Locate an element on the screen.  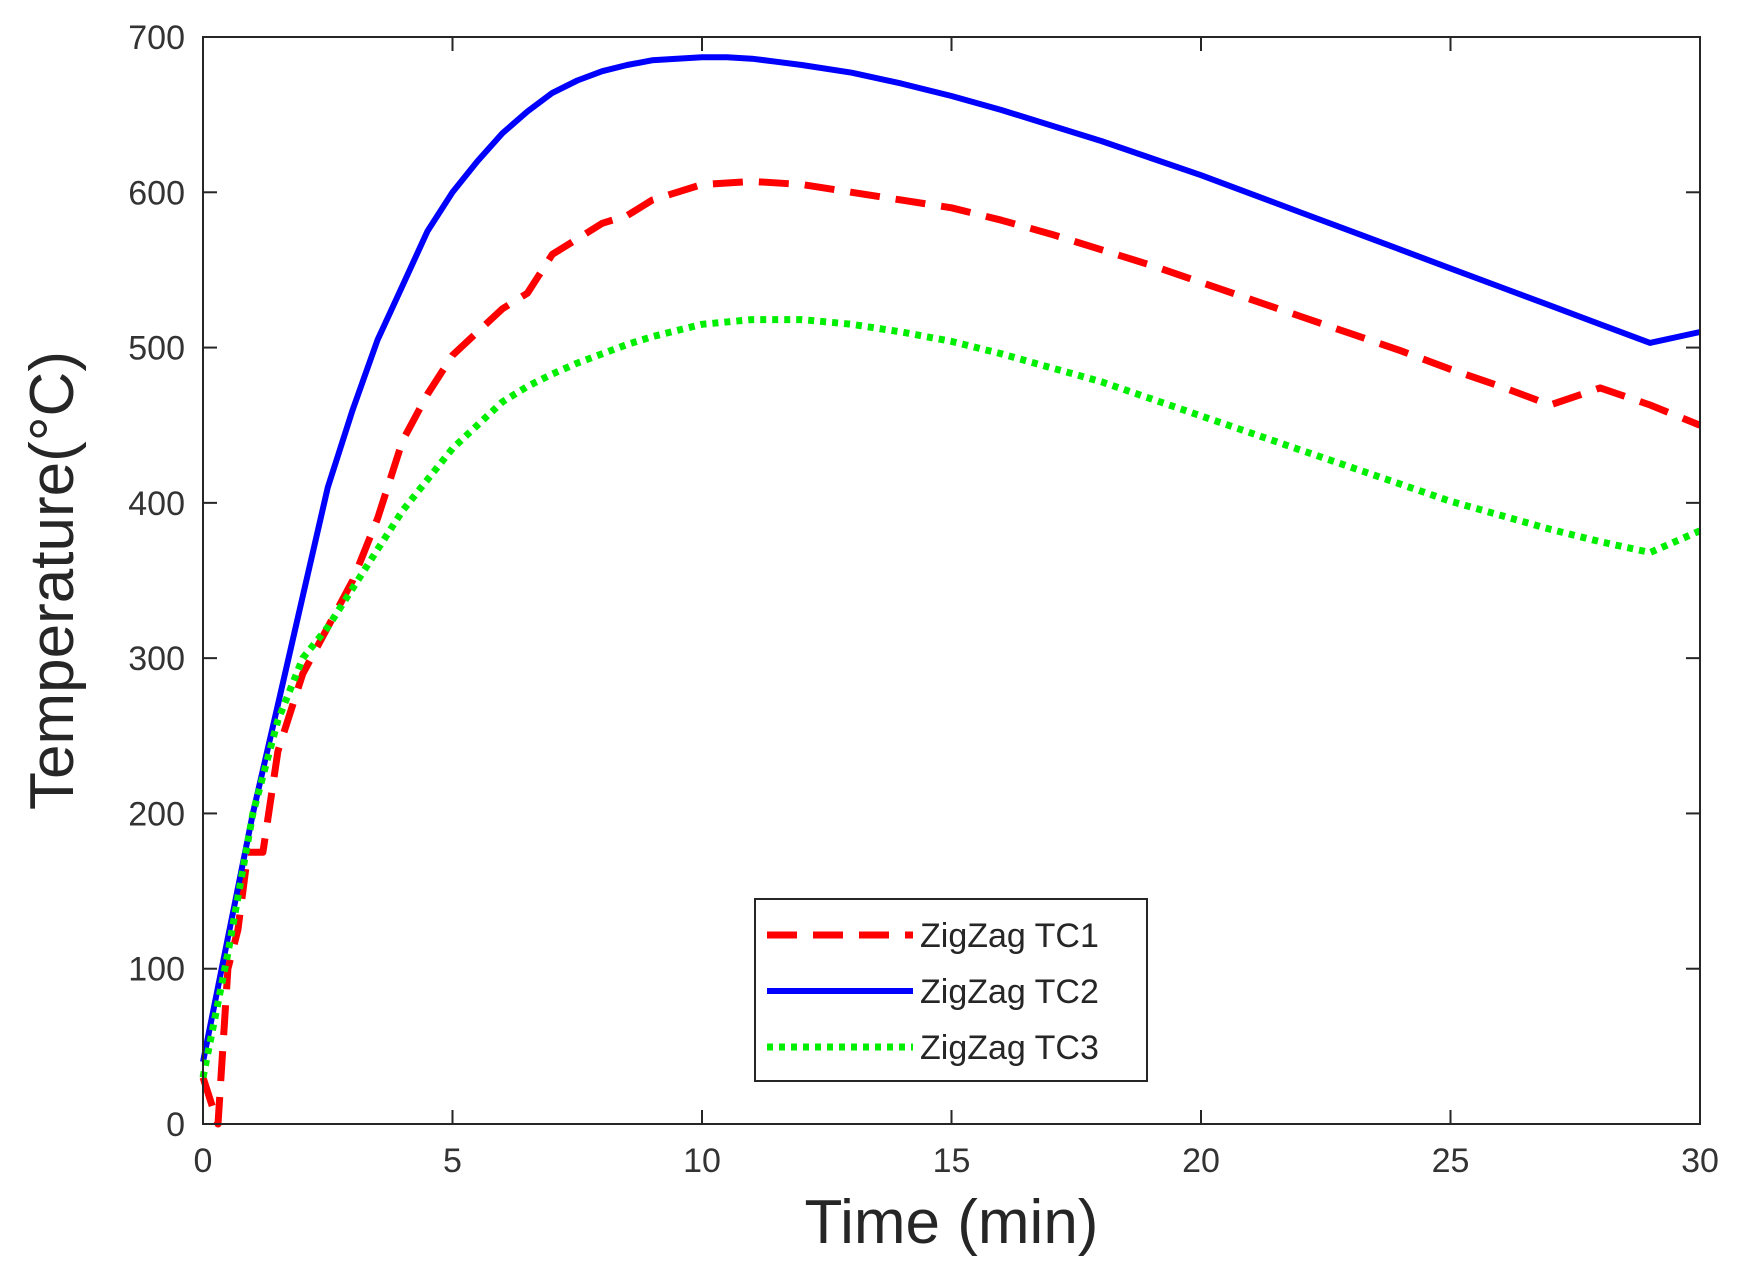
y-tick-label: 400 is located at coordinates (156, 504).